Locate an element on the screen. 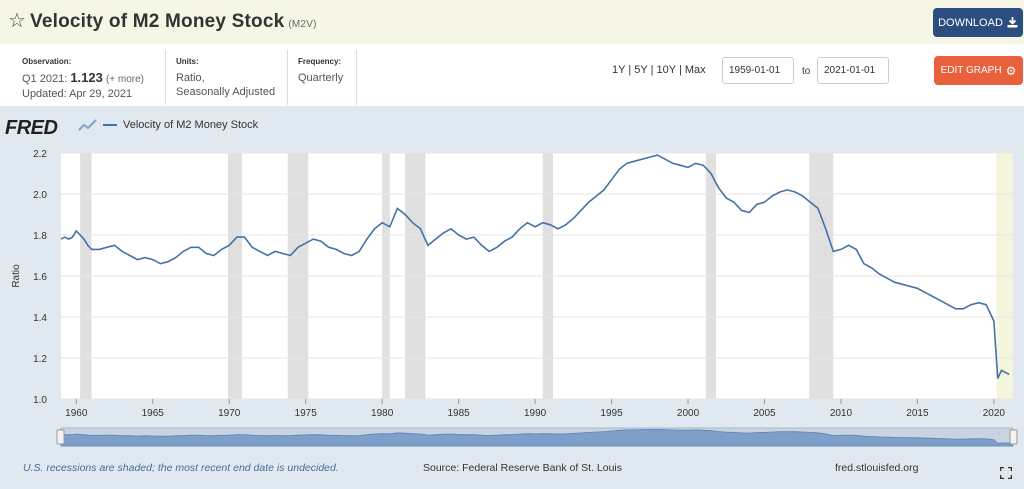  y-tick-label: 1.8 is located at coordinates (40, 236).